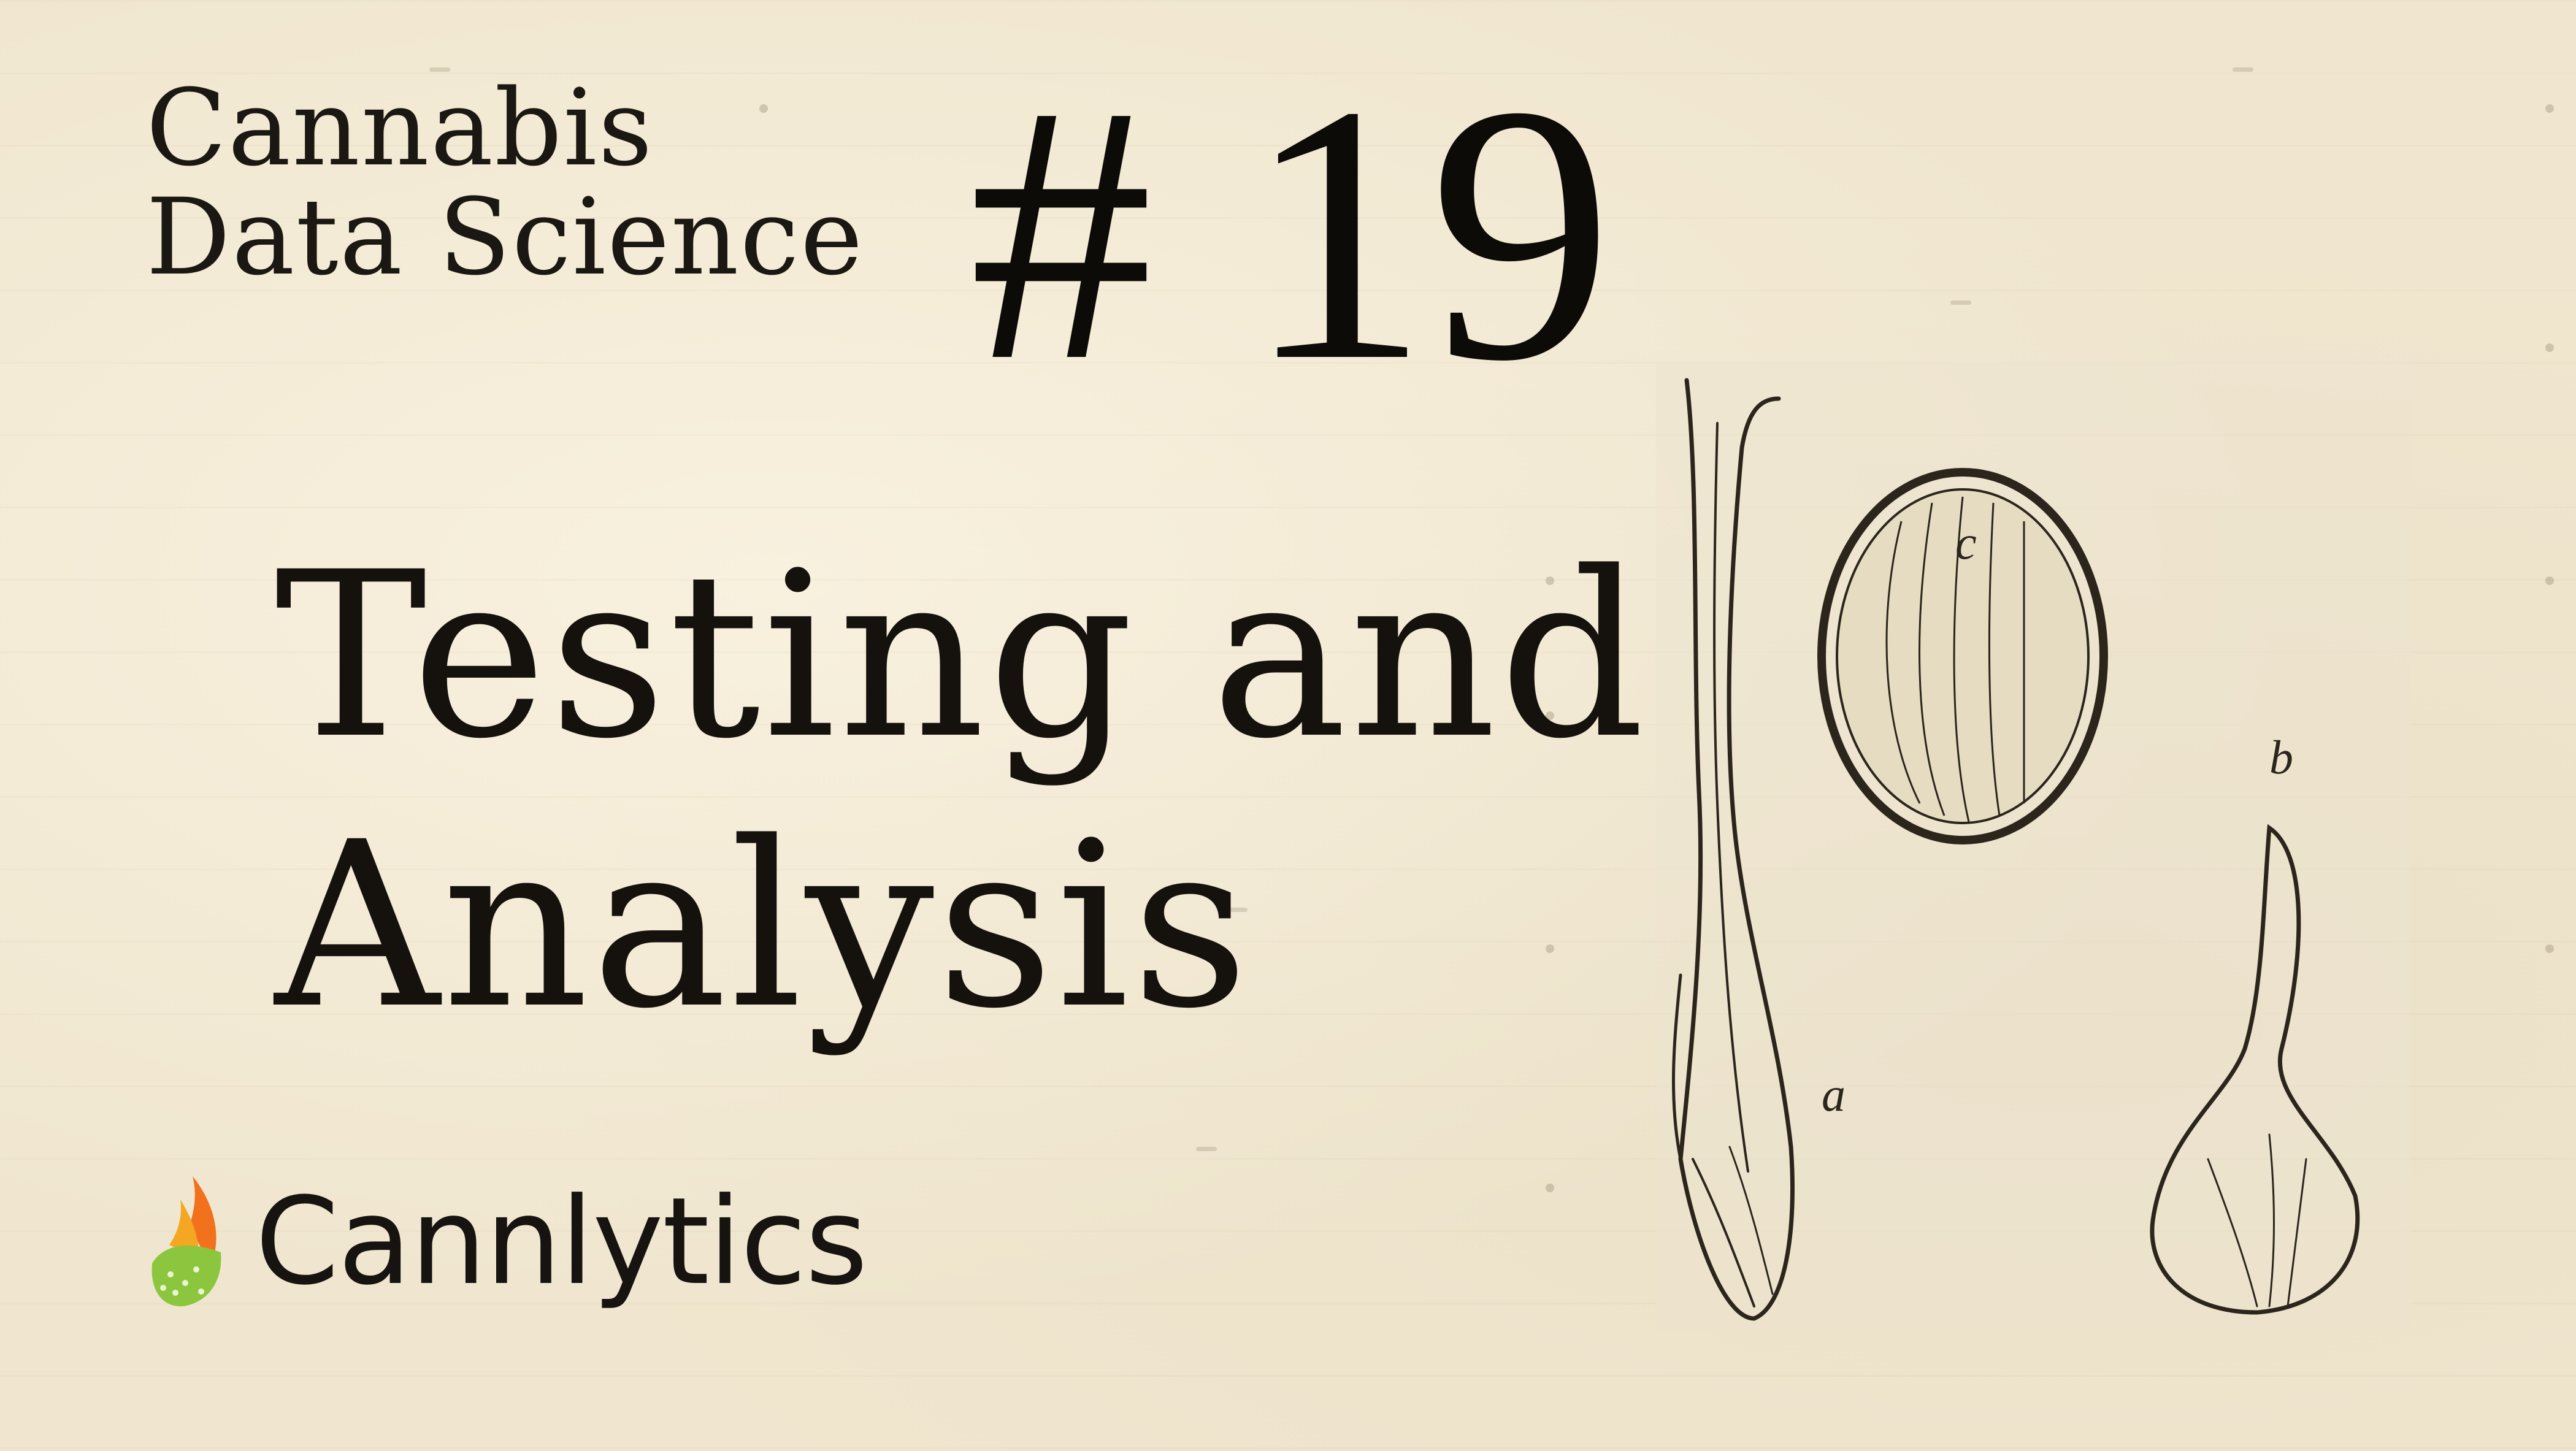 Image resolution: width=2576 pixels, height=1451 pixels. What do you see at coordinates (1962, 656) in the screenshot?
I see `seed-figure-c` at bounding box center [1962, 656].